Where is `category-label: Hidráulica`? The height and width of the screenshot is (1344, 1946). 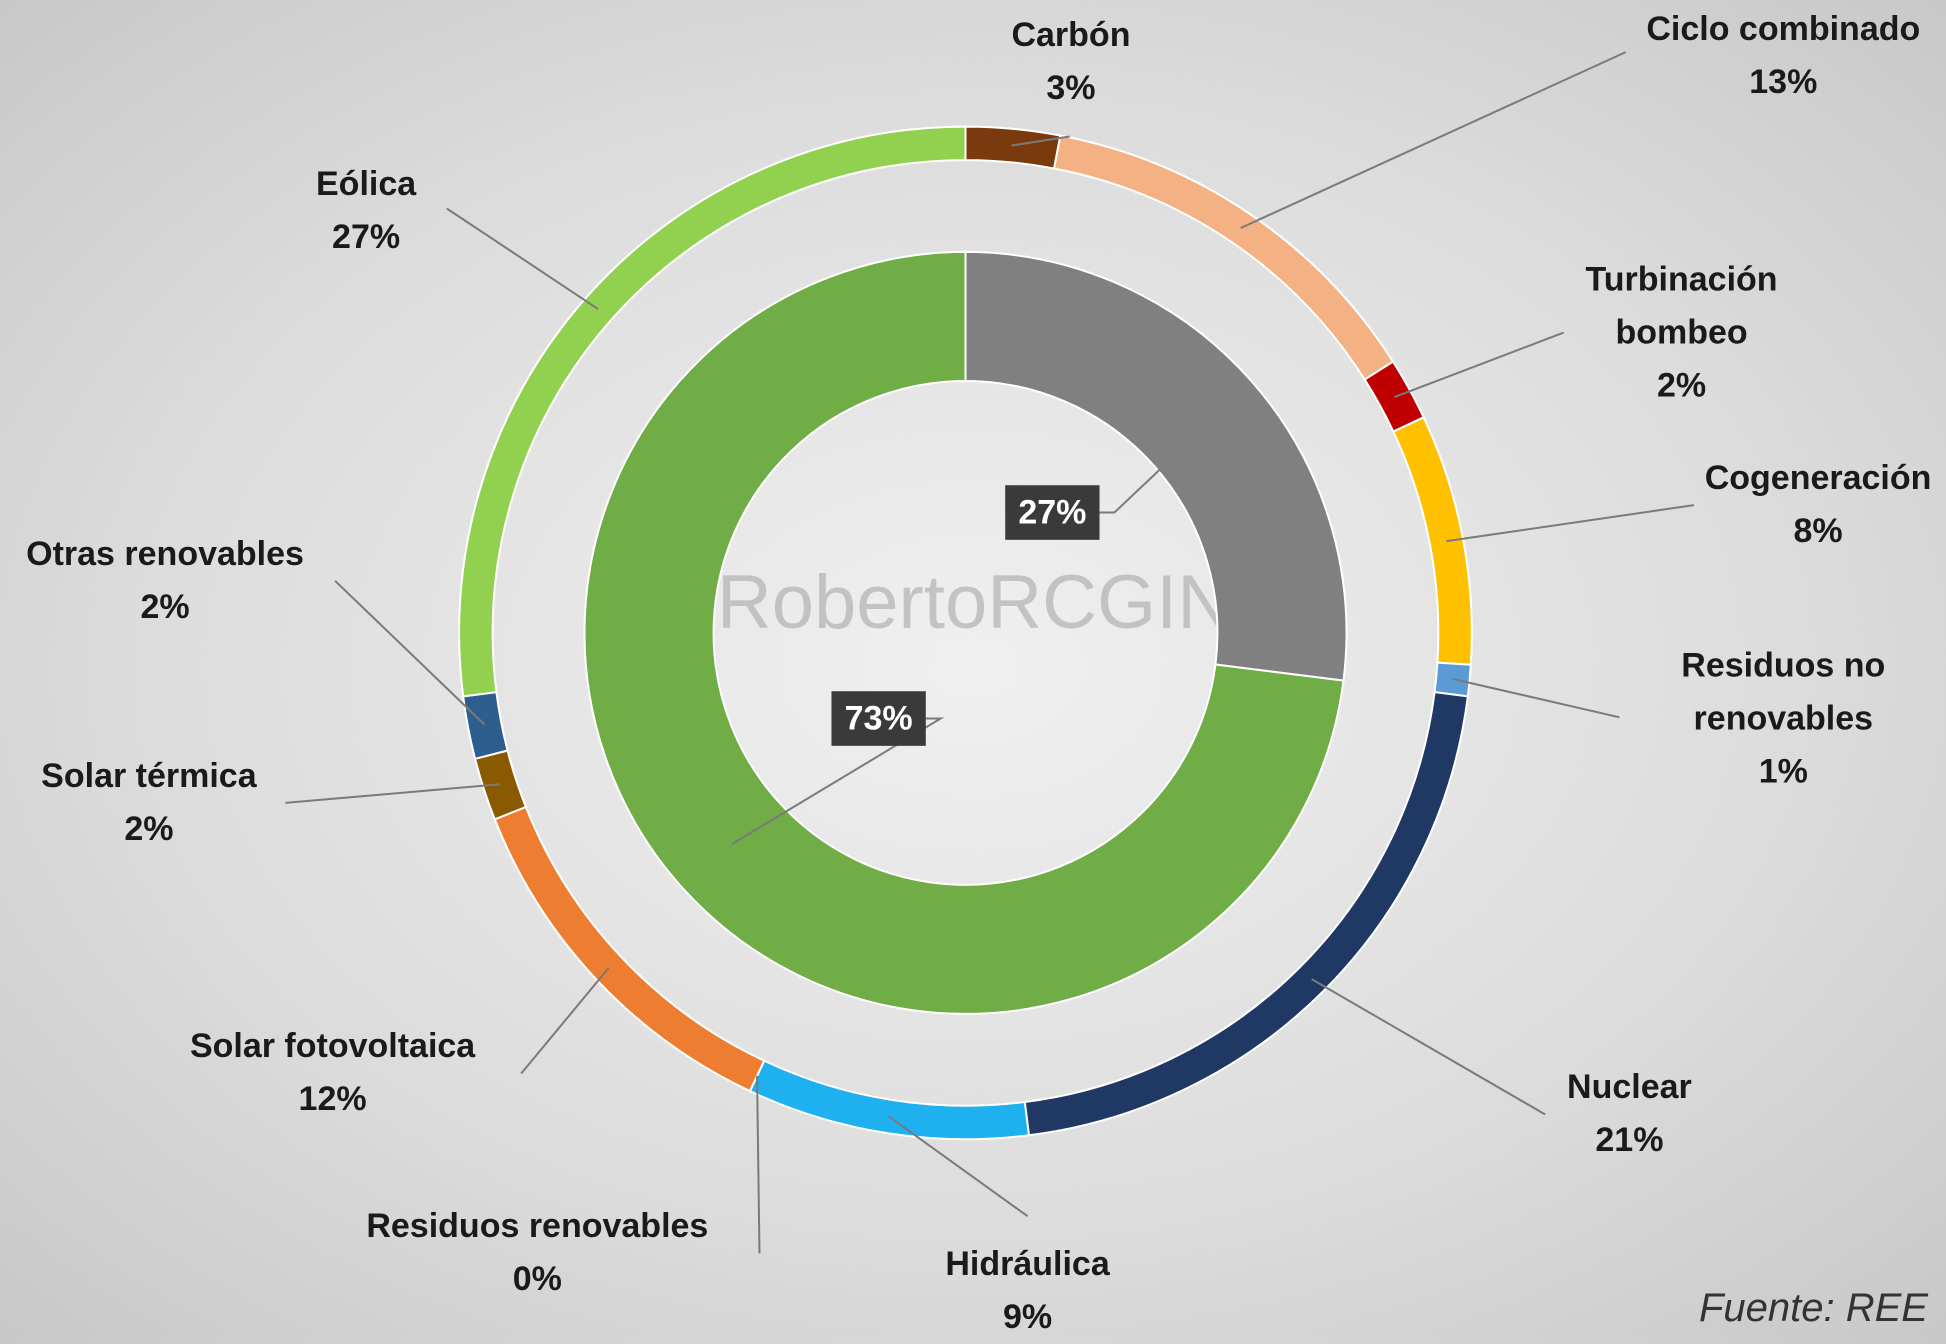
category-label: Hidráulica is located at coordinates (1027, 1263).